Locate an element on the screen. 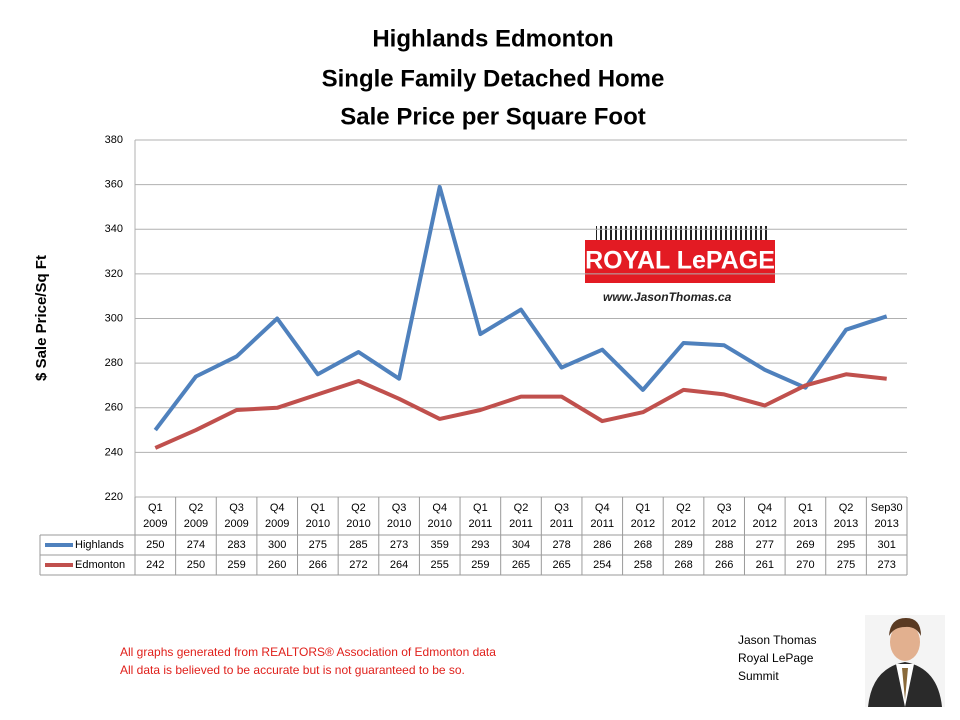 The image size is (960, 720). x-tick-label: Sep30 is located at coordinates (887, 508).